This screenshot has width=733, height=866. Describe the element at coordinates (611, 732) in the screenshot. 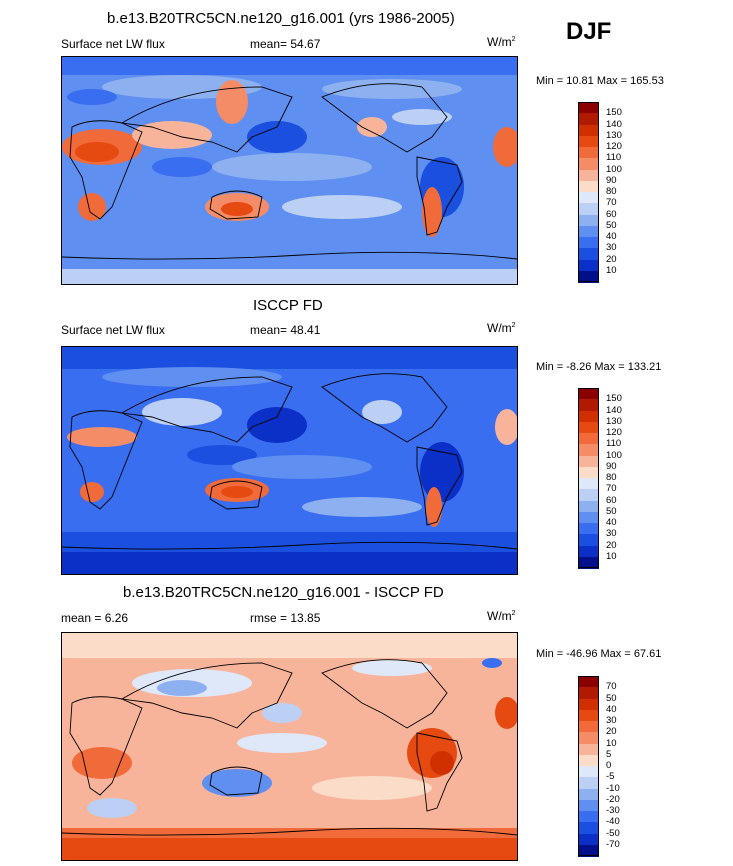

I see `panel3-colorbar-tick-label: 20` at that location.